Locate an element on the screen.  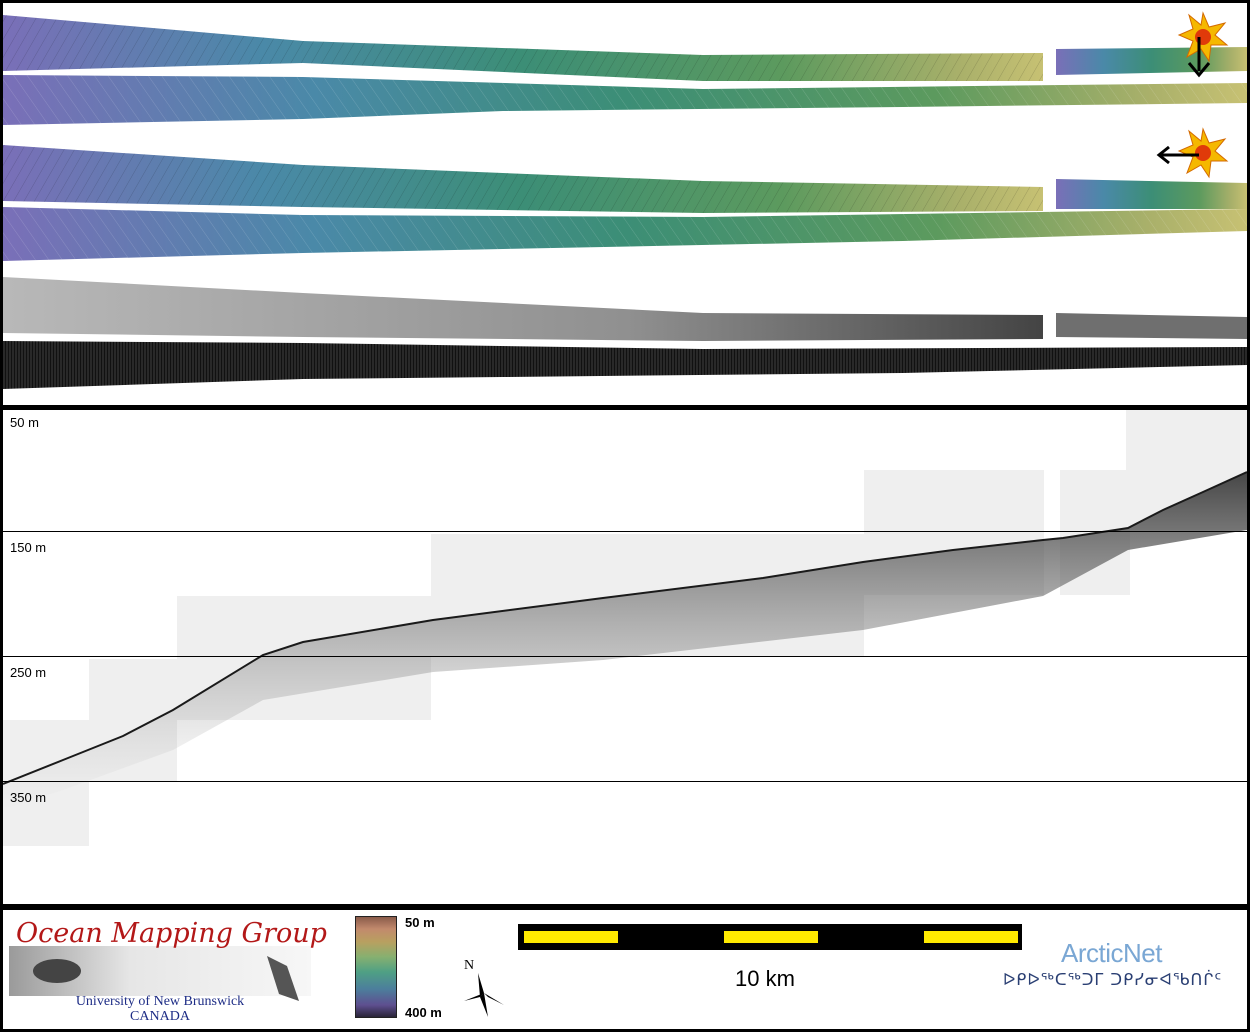
north-label: N is located at coordinates (469, 965).